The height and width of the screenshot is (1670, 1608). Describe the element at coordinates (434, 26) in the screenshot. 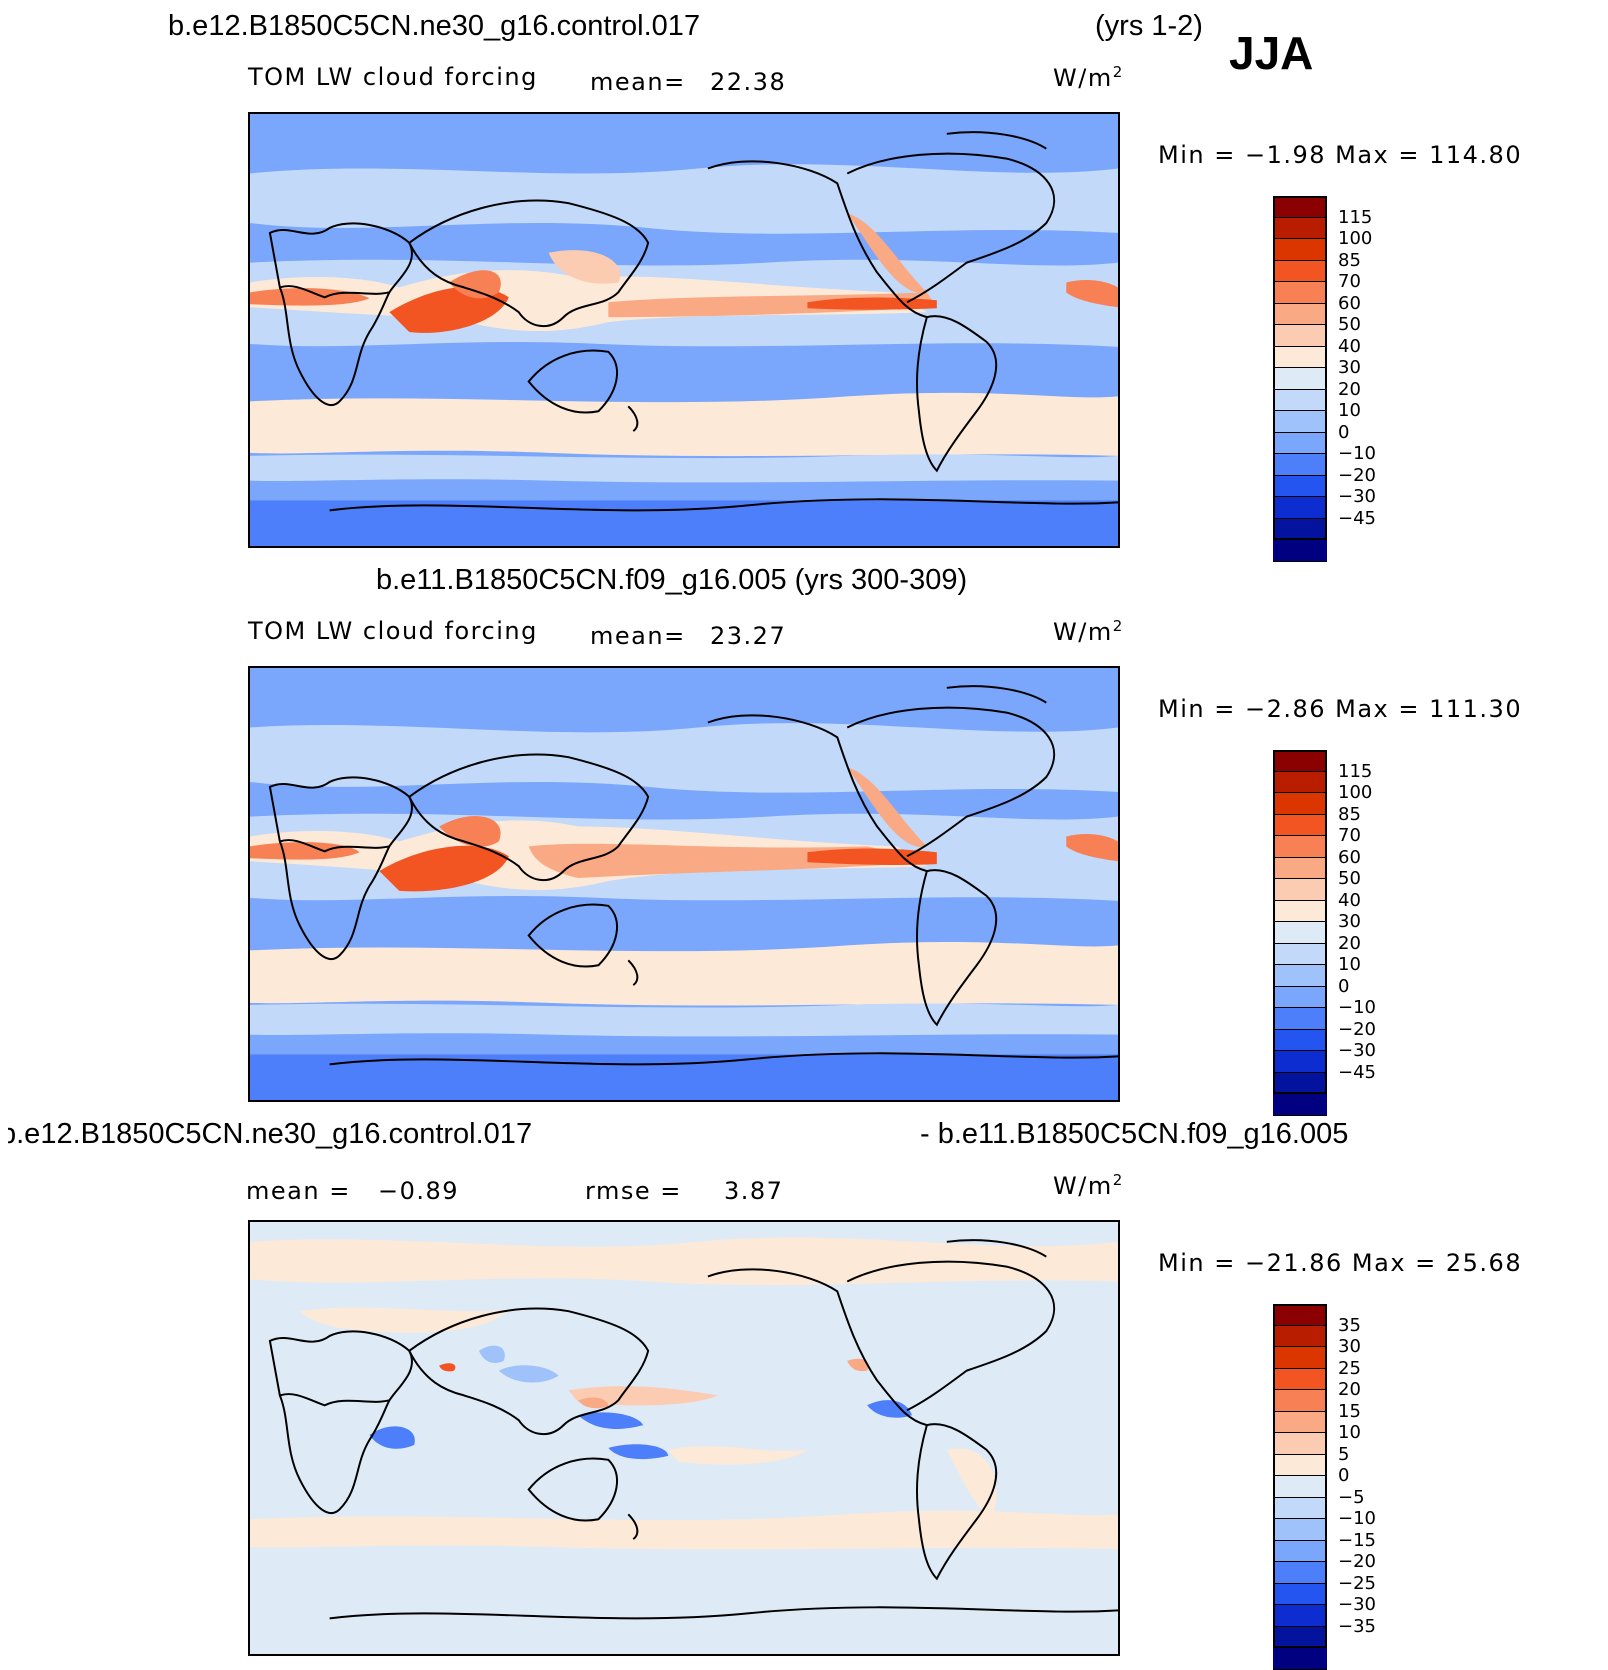

I see `panel1-case-title: b.e12.B1850C5CN.ne30_g16.control.017` at that location.